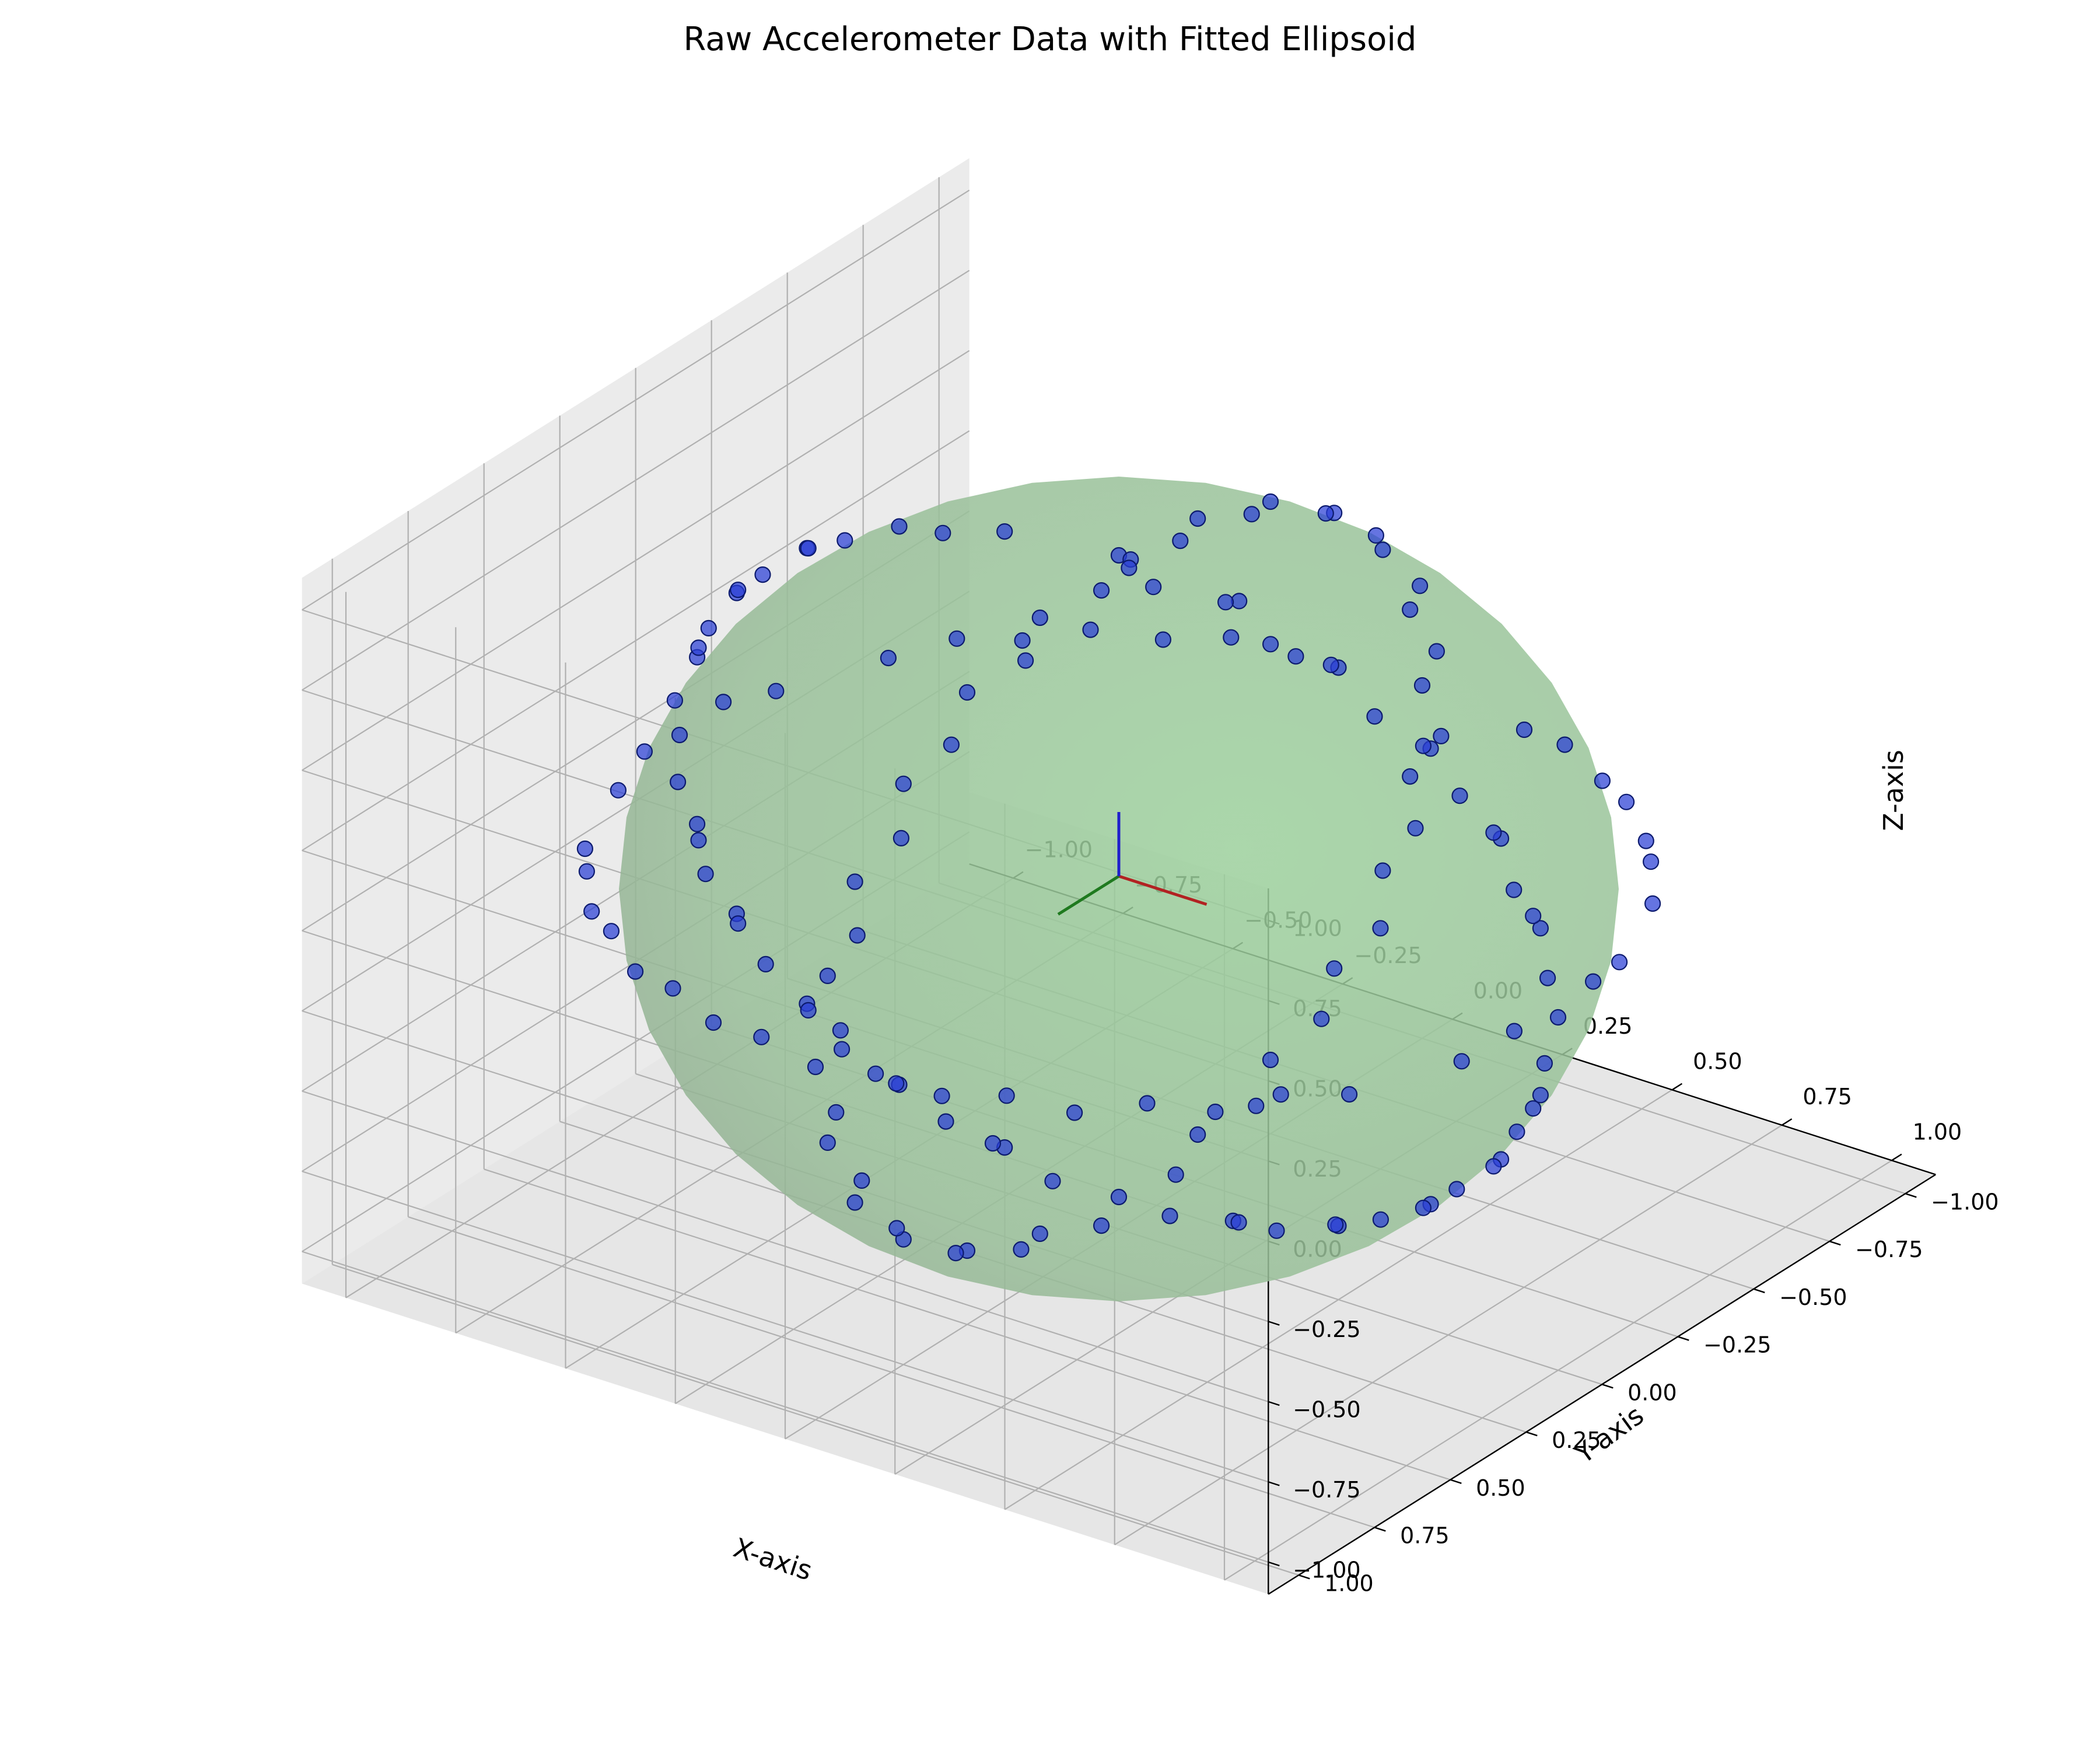 The height and width of the screenshot is (1750, 2100). What do you see at coordinates (1425, 1536) in the screenshot?
I see `y-tick-label: 0.75` at bounding box center [1425, 1536].